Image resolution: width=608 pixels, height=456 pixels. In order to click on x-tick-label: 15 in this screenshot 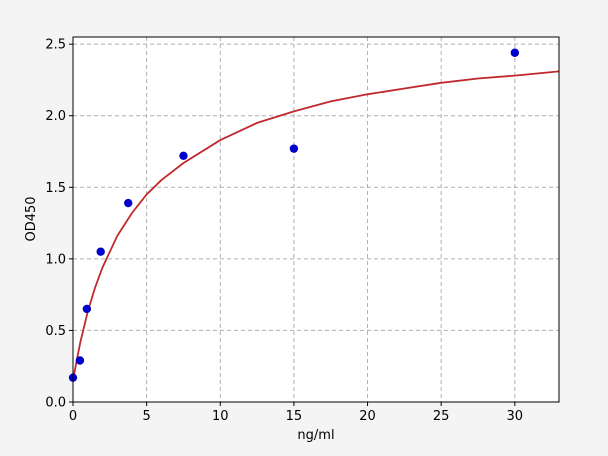, I will do `click(294, 416)`.